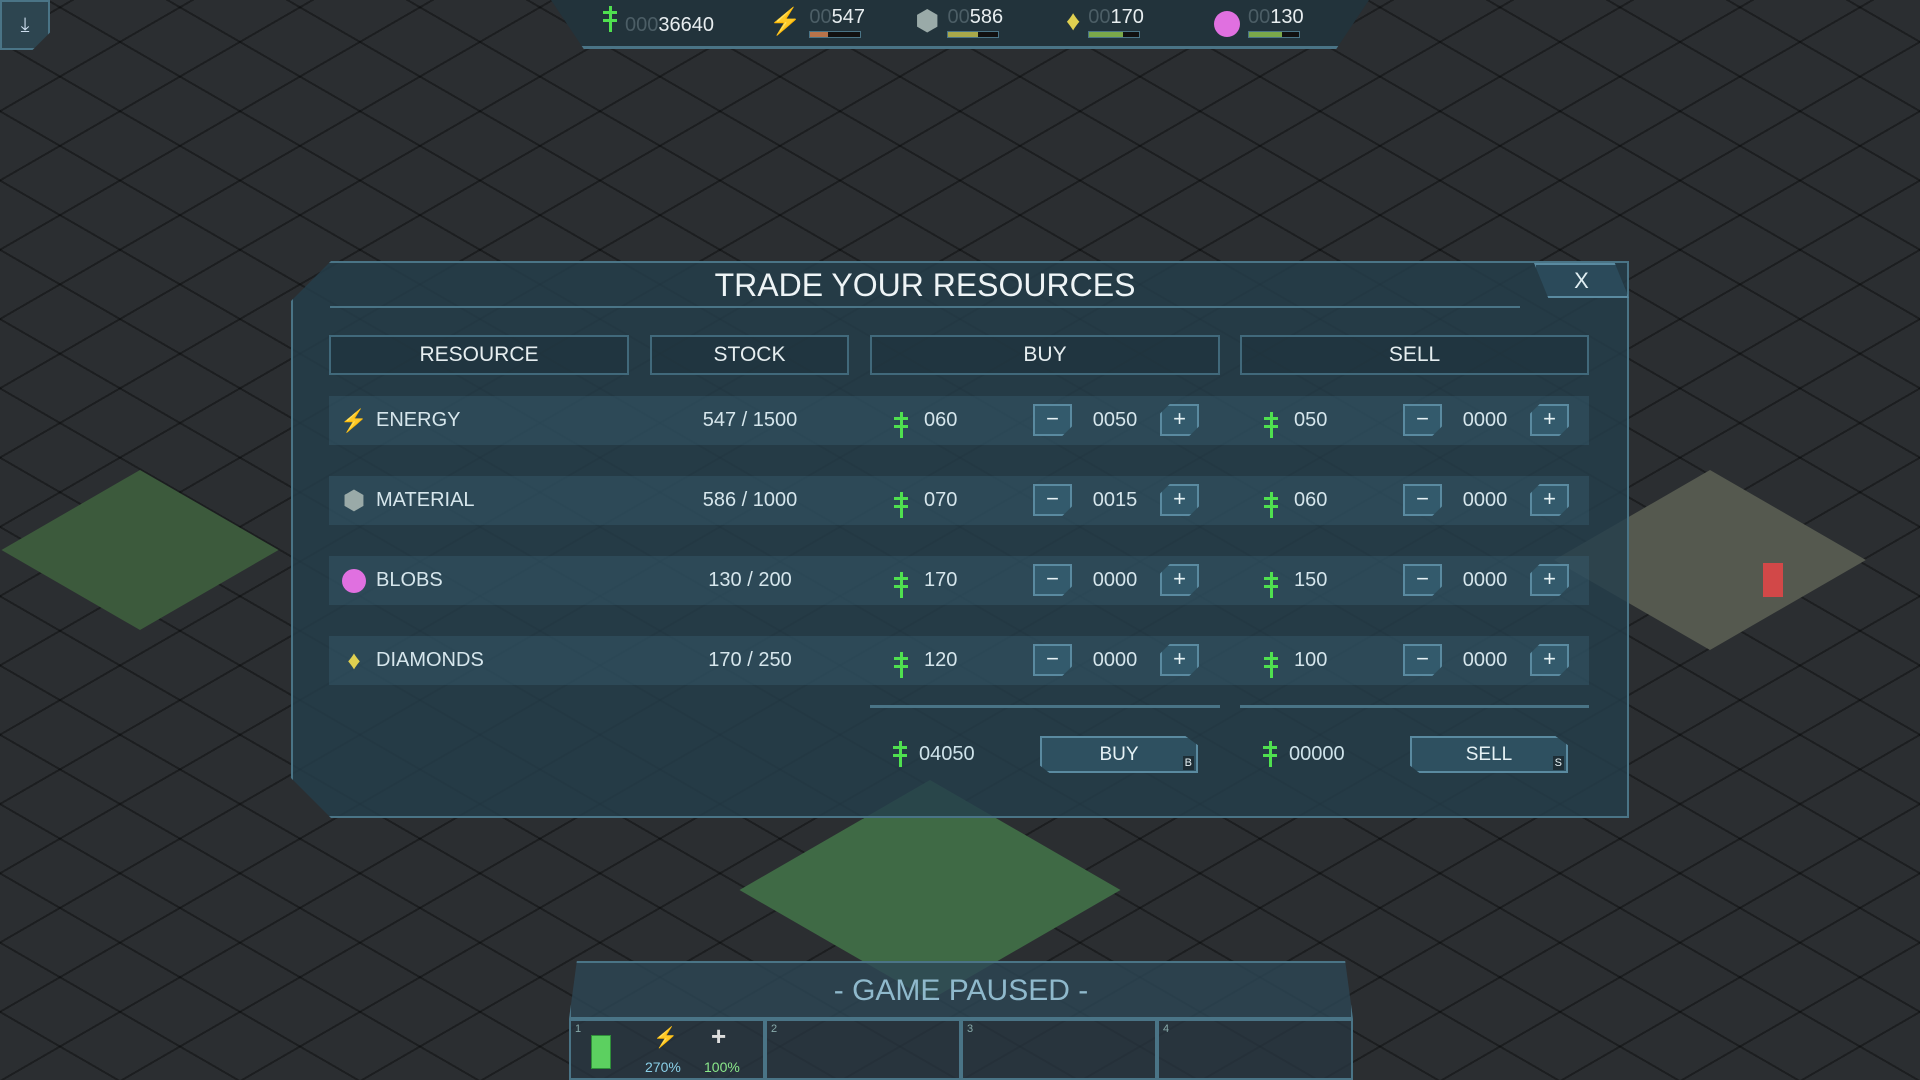 This screenshot has height=1080, width=1920. What do you see at coordinates (1311, 660) in the screenshot?
I see `sell-price: 100` at bounding box center [1311, 660].